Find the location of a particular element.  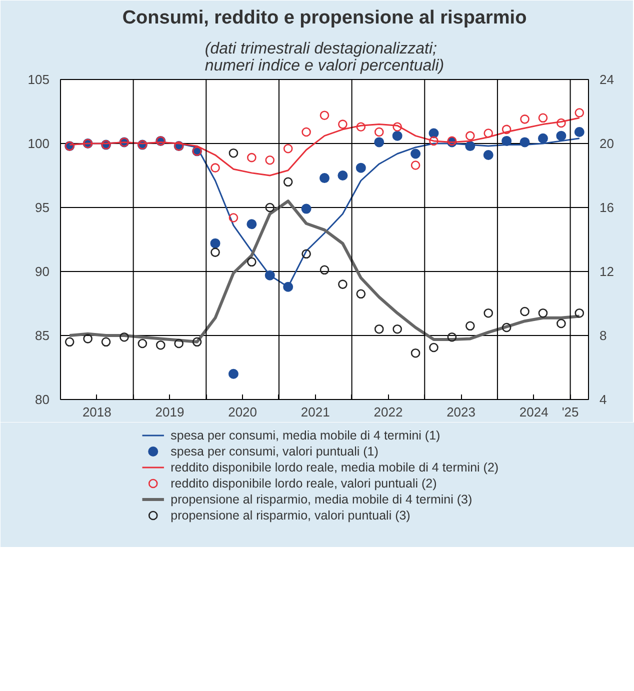

legend-label: reddito disponibile lordo reale, media mobile di 4 termini (2) is located at coordinates (334, 467).